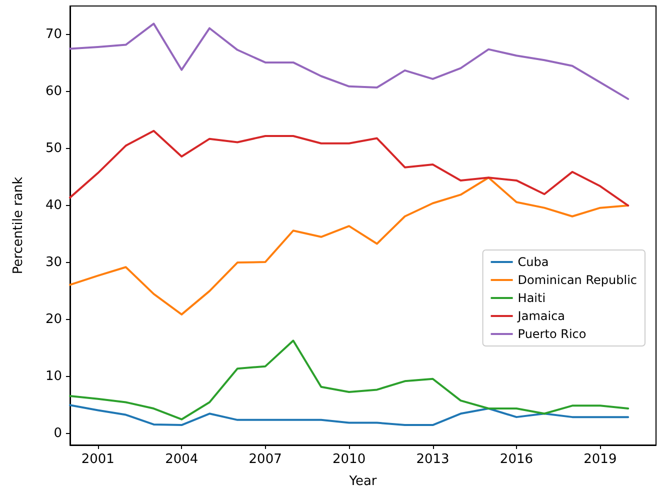 The width and height of the screenshot is (657, 498). Describe the element at coordinates (532, 298) in the screenshot. I see `legend-label: Haiti` at that location.